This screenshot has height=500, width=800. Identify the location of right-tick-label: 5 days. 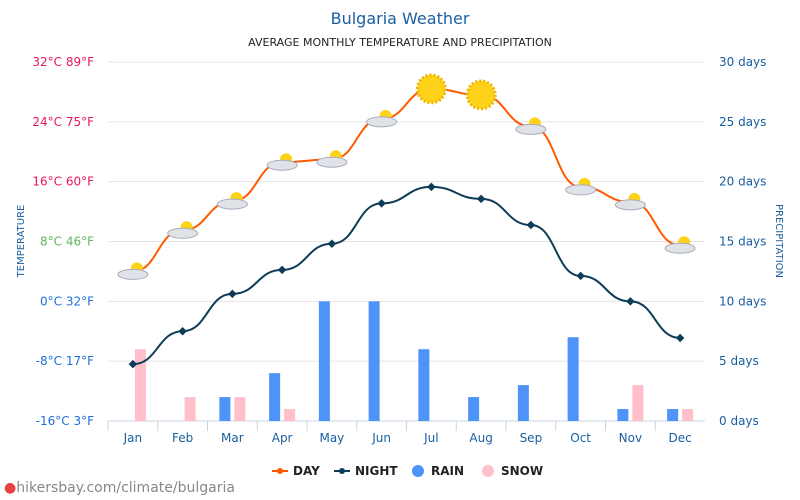
(739, 361).